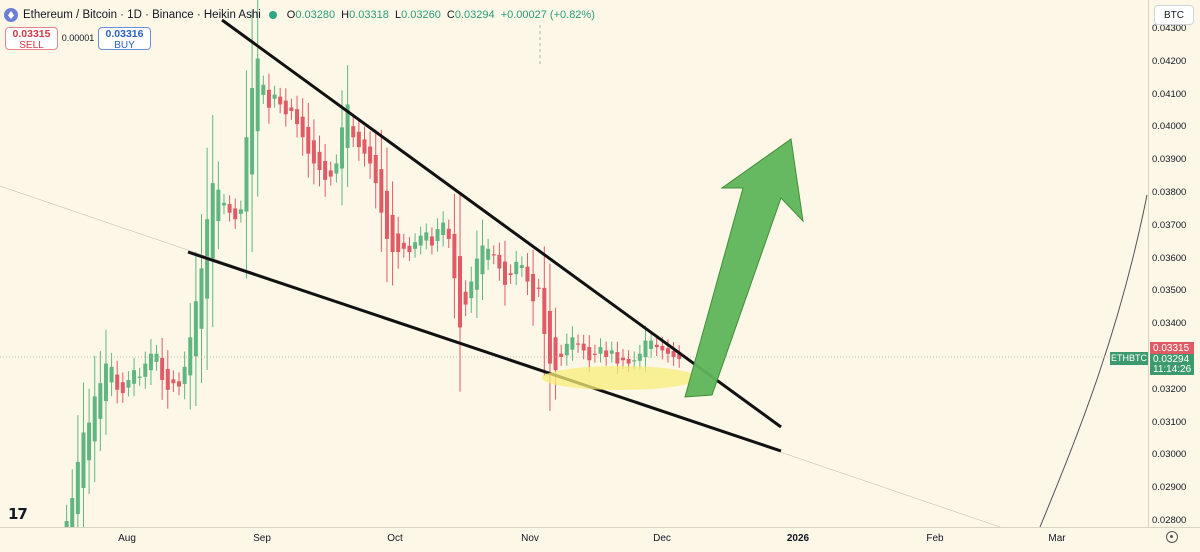 This screenshot has width=1200, height=552. What do you see at coordinates (547, 15) in the screenshot?
I see `change-readout: +0.00027 (+0.82%)` at bounding box center [547, 15].